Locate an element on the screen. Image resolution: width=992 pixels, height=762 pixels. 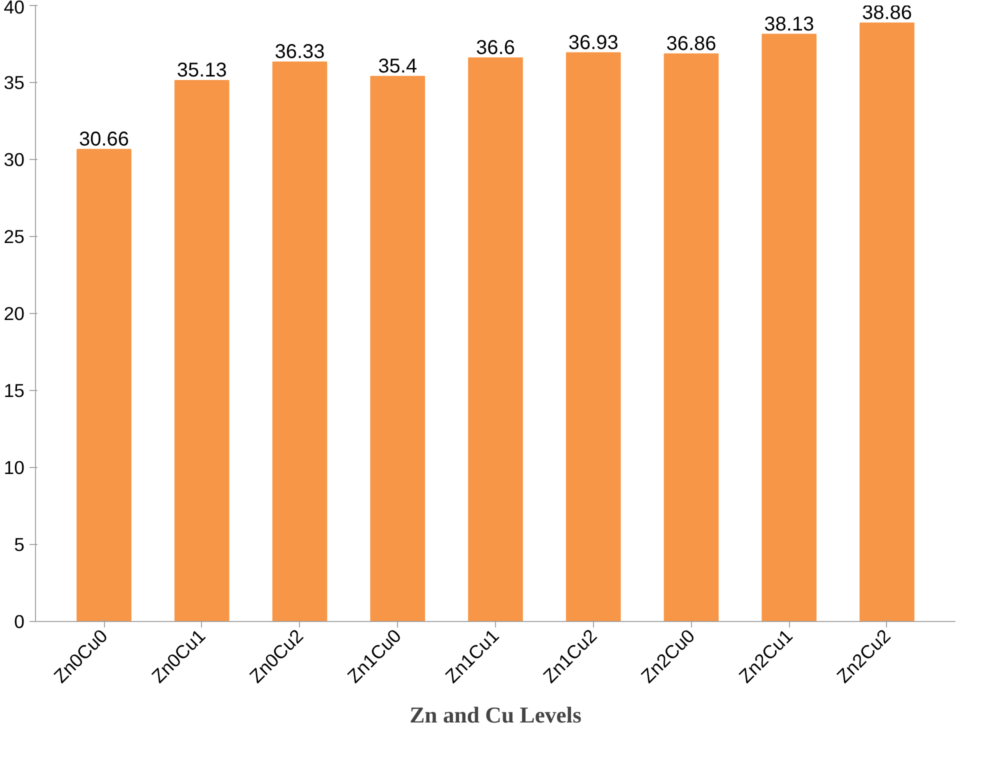
y-tick-label: 5 is located at coordinates (19, 544).